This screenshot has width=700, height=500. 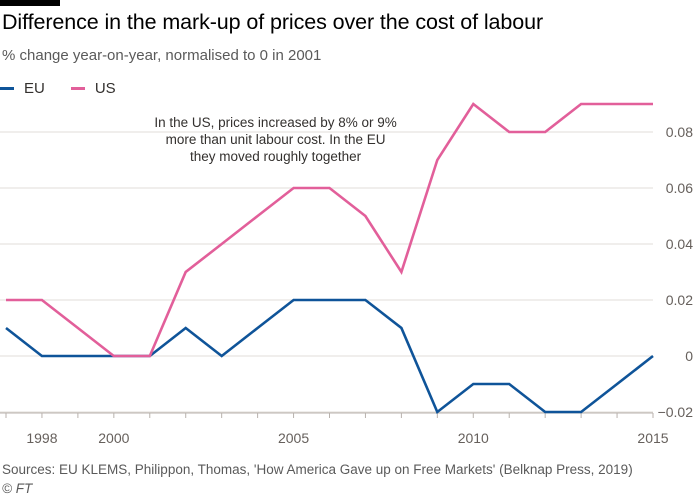 What do you see at coordinates (34, 88) in the screenshot?
I see `legend-label-eu: EU` at bounding box center [34, 88].